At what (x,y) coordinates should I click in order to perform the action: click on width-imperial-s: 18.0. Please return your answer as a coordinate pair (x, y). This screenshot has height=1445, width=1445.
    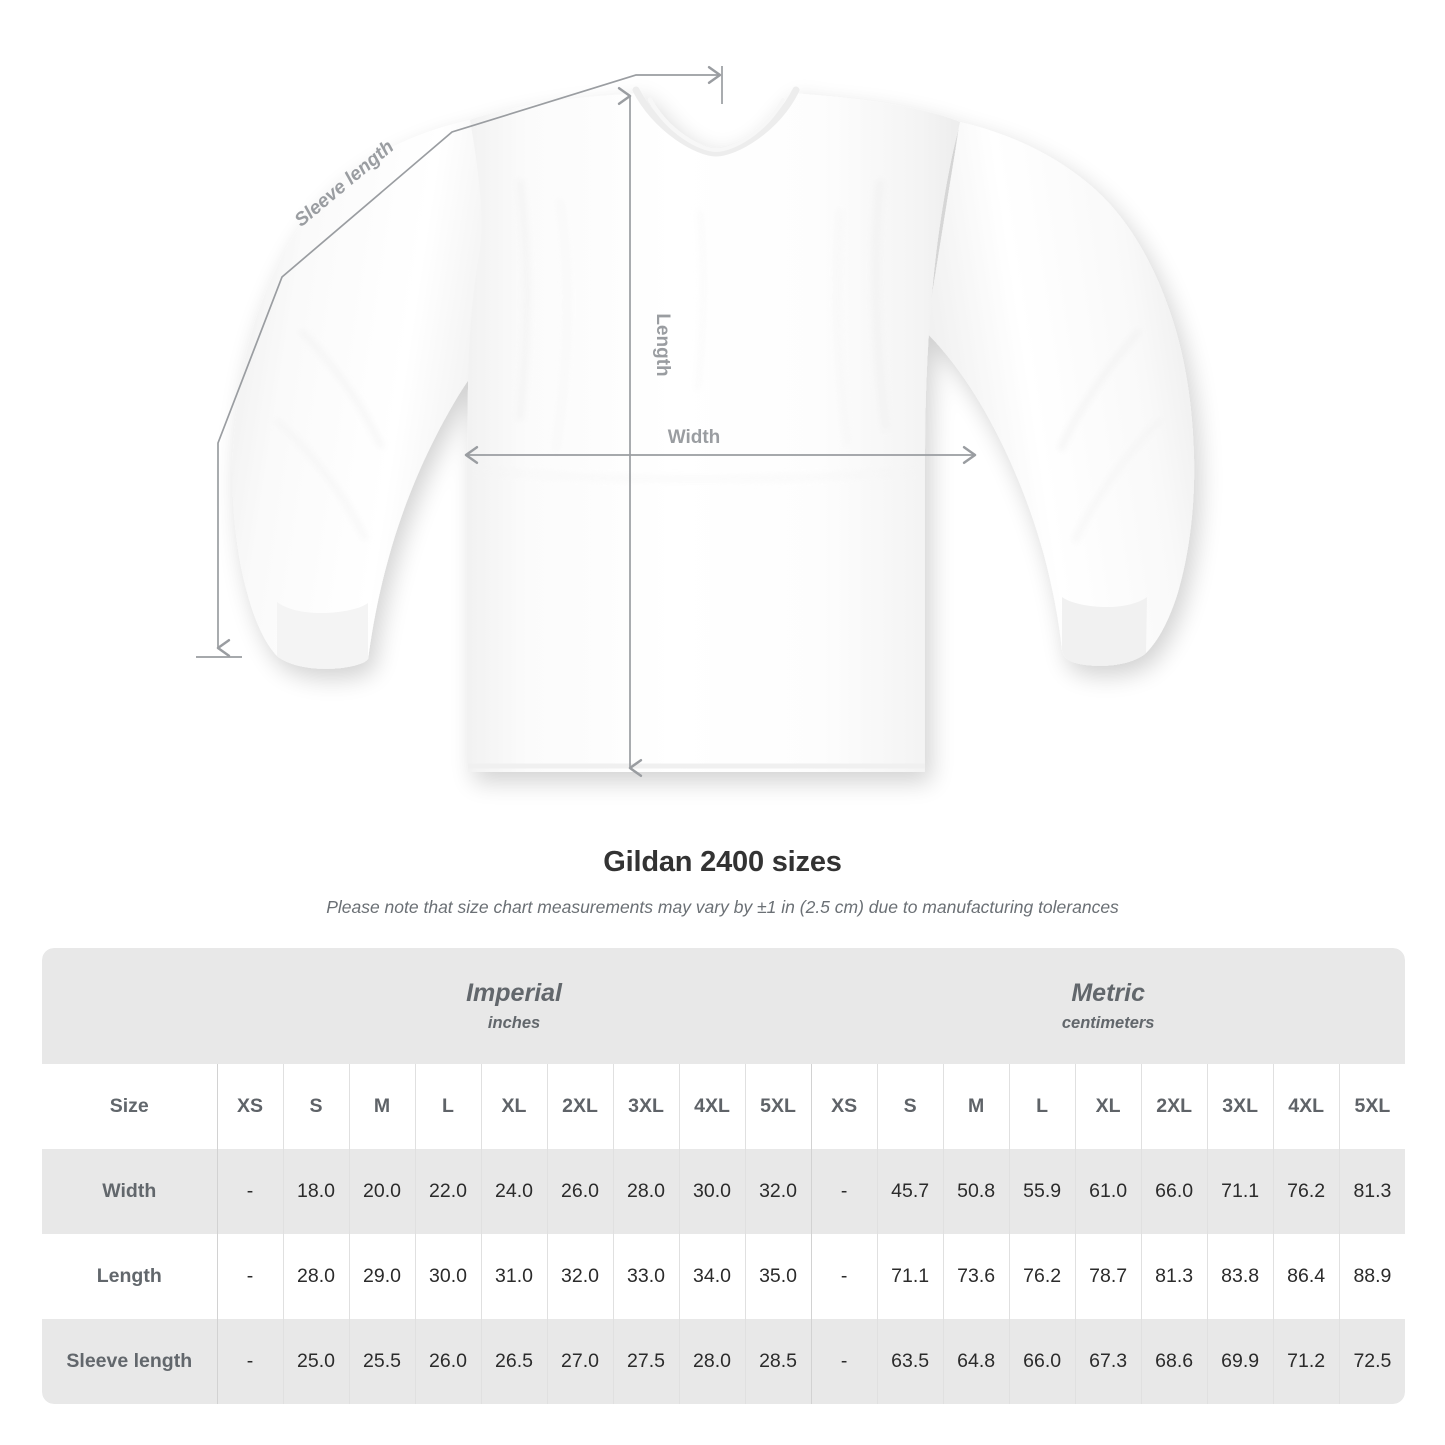
    Looking at the image, I should click on (315, 1191).